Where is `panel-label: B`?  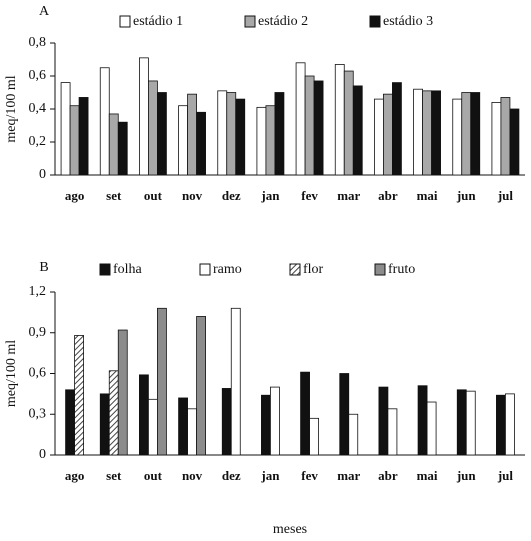 panel-label: B is located at coordinates (43, 267).